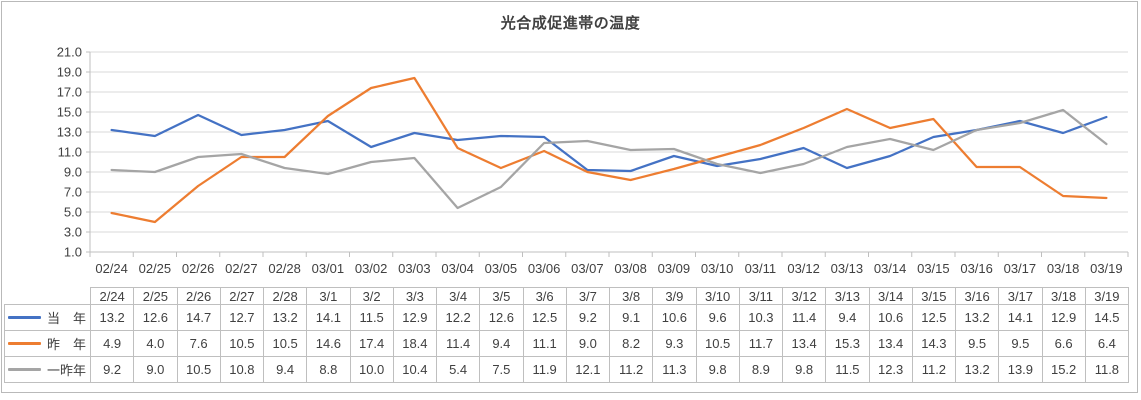 The image size is (1141, 400). Describe the element at coordinates (847, 296) in the screenshot. I see `table-date-header: 3/13` at that location.